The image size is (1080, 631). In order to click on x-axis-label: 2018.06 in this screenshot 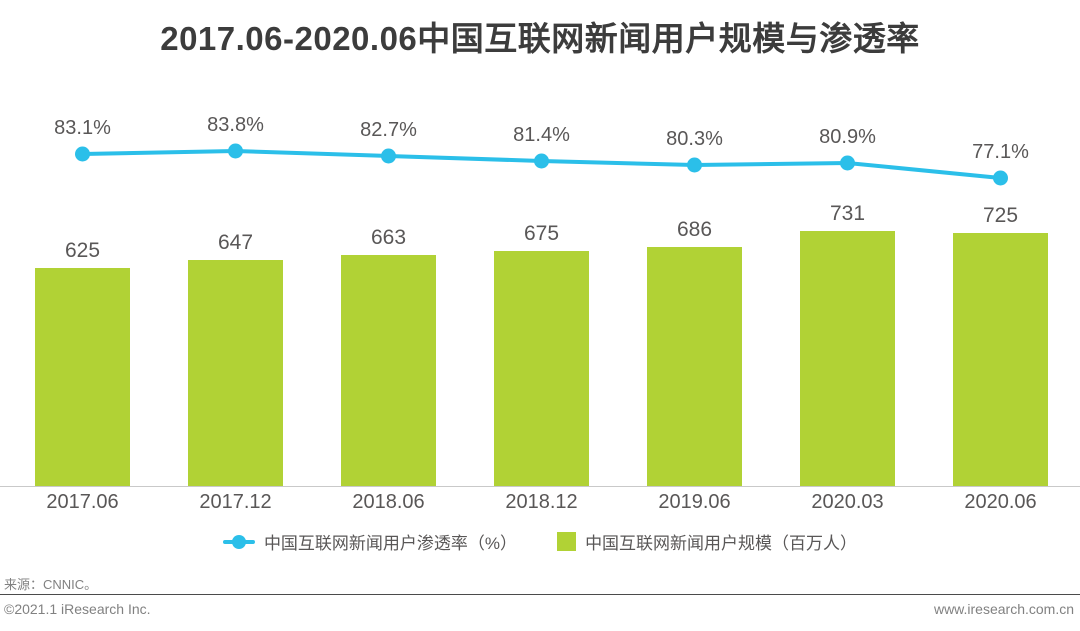, I will do `click(388, 502)`.